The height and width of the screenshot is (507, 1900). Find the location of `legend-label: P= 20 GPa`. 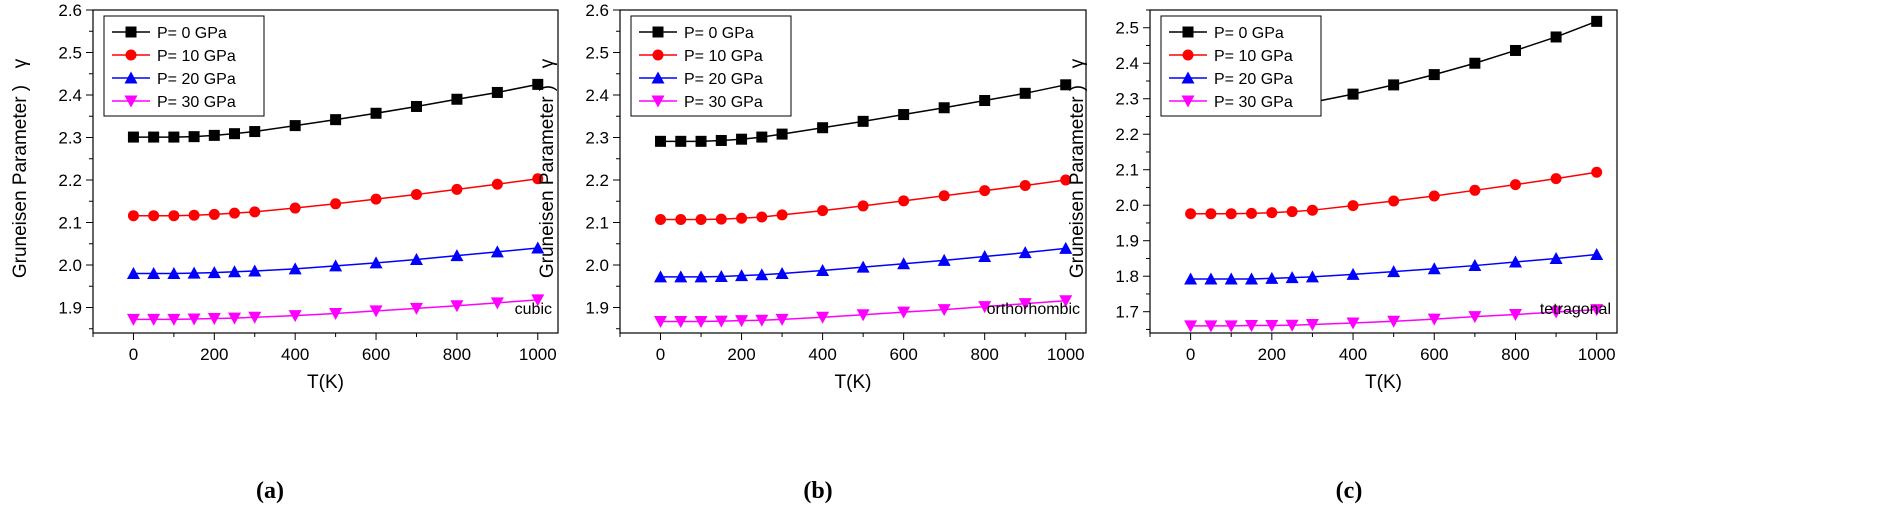

legend-label: P= 20 GPa is located at coordinates (723, 79).